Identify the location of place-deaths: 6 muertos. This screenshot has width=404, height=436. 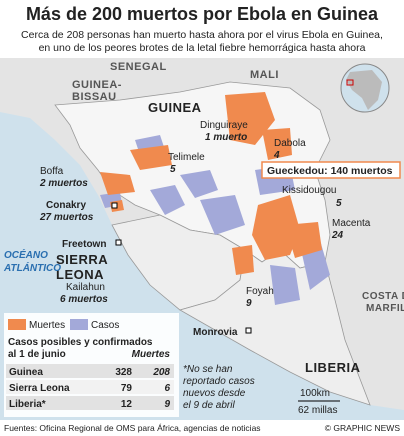
(84, 299).